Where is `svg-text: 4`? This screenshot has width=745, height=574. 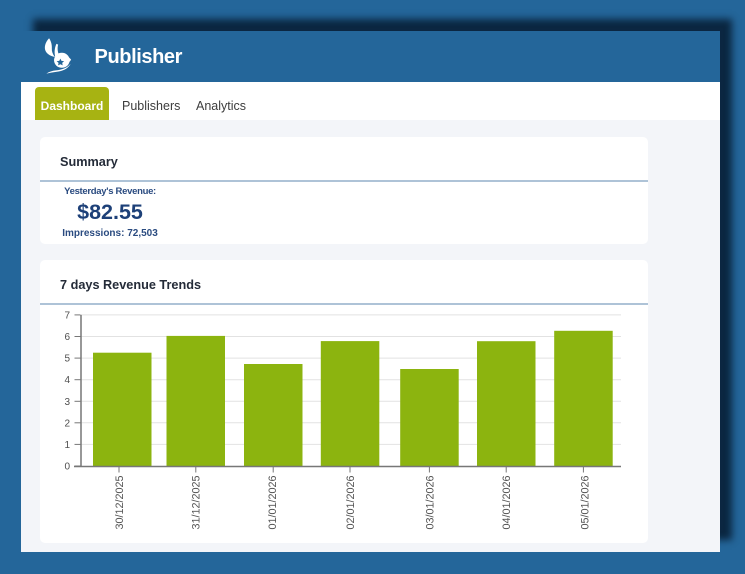 svg-text: 4 is located at coordinates (67, 380).